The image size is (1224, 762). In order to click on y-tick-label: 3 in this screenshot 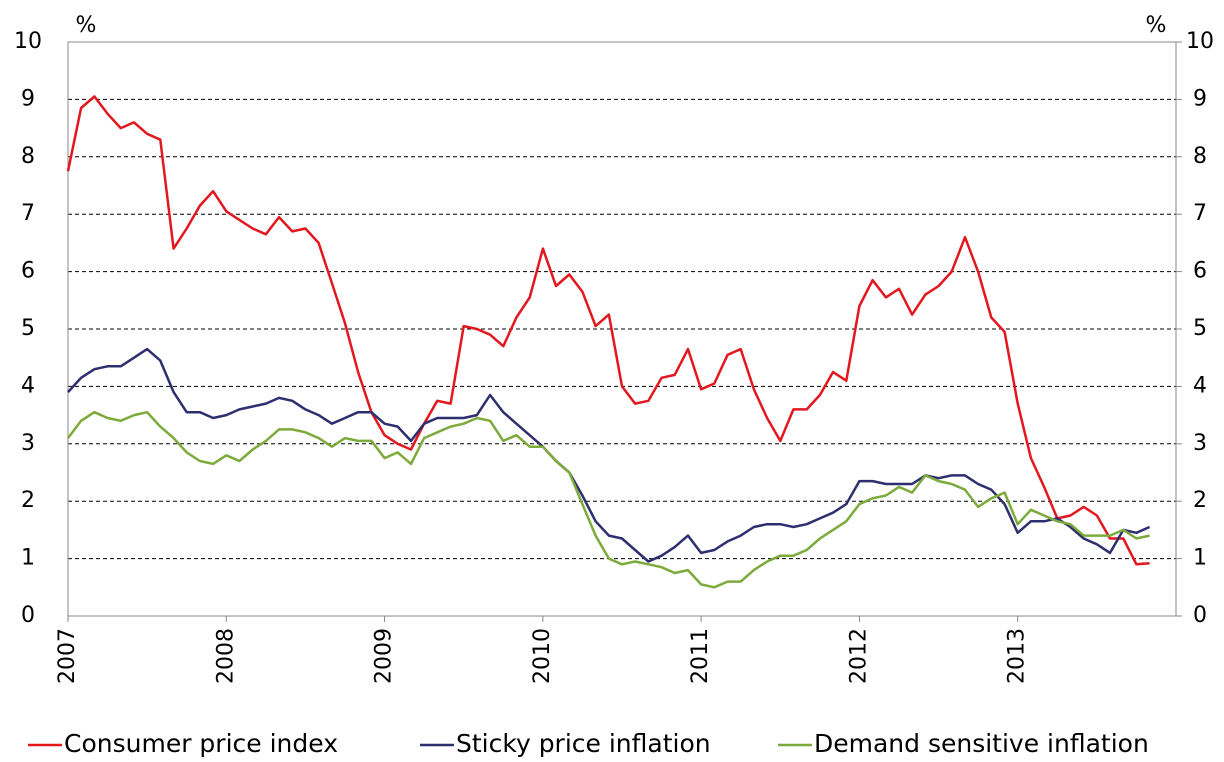, I will do `click(28, 443)`.